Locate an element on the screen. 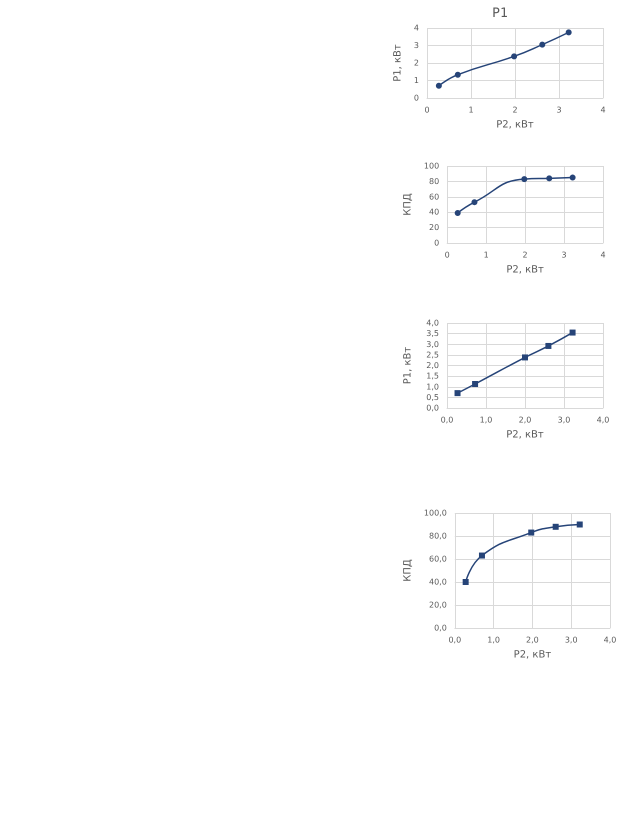  y-tick-label: 0,5 is located at coordinates (432, 397).